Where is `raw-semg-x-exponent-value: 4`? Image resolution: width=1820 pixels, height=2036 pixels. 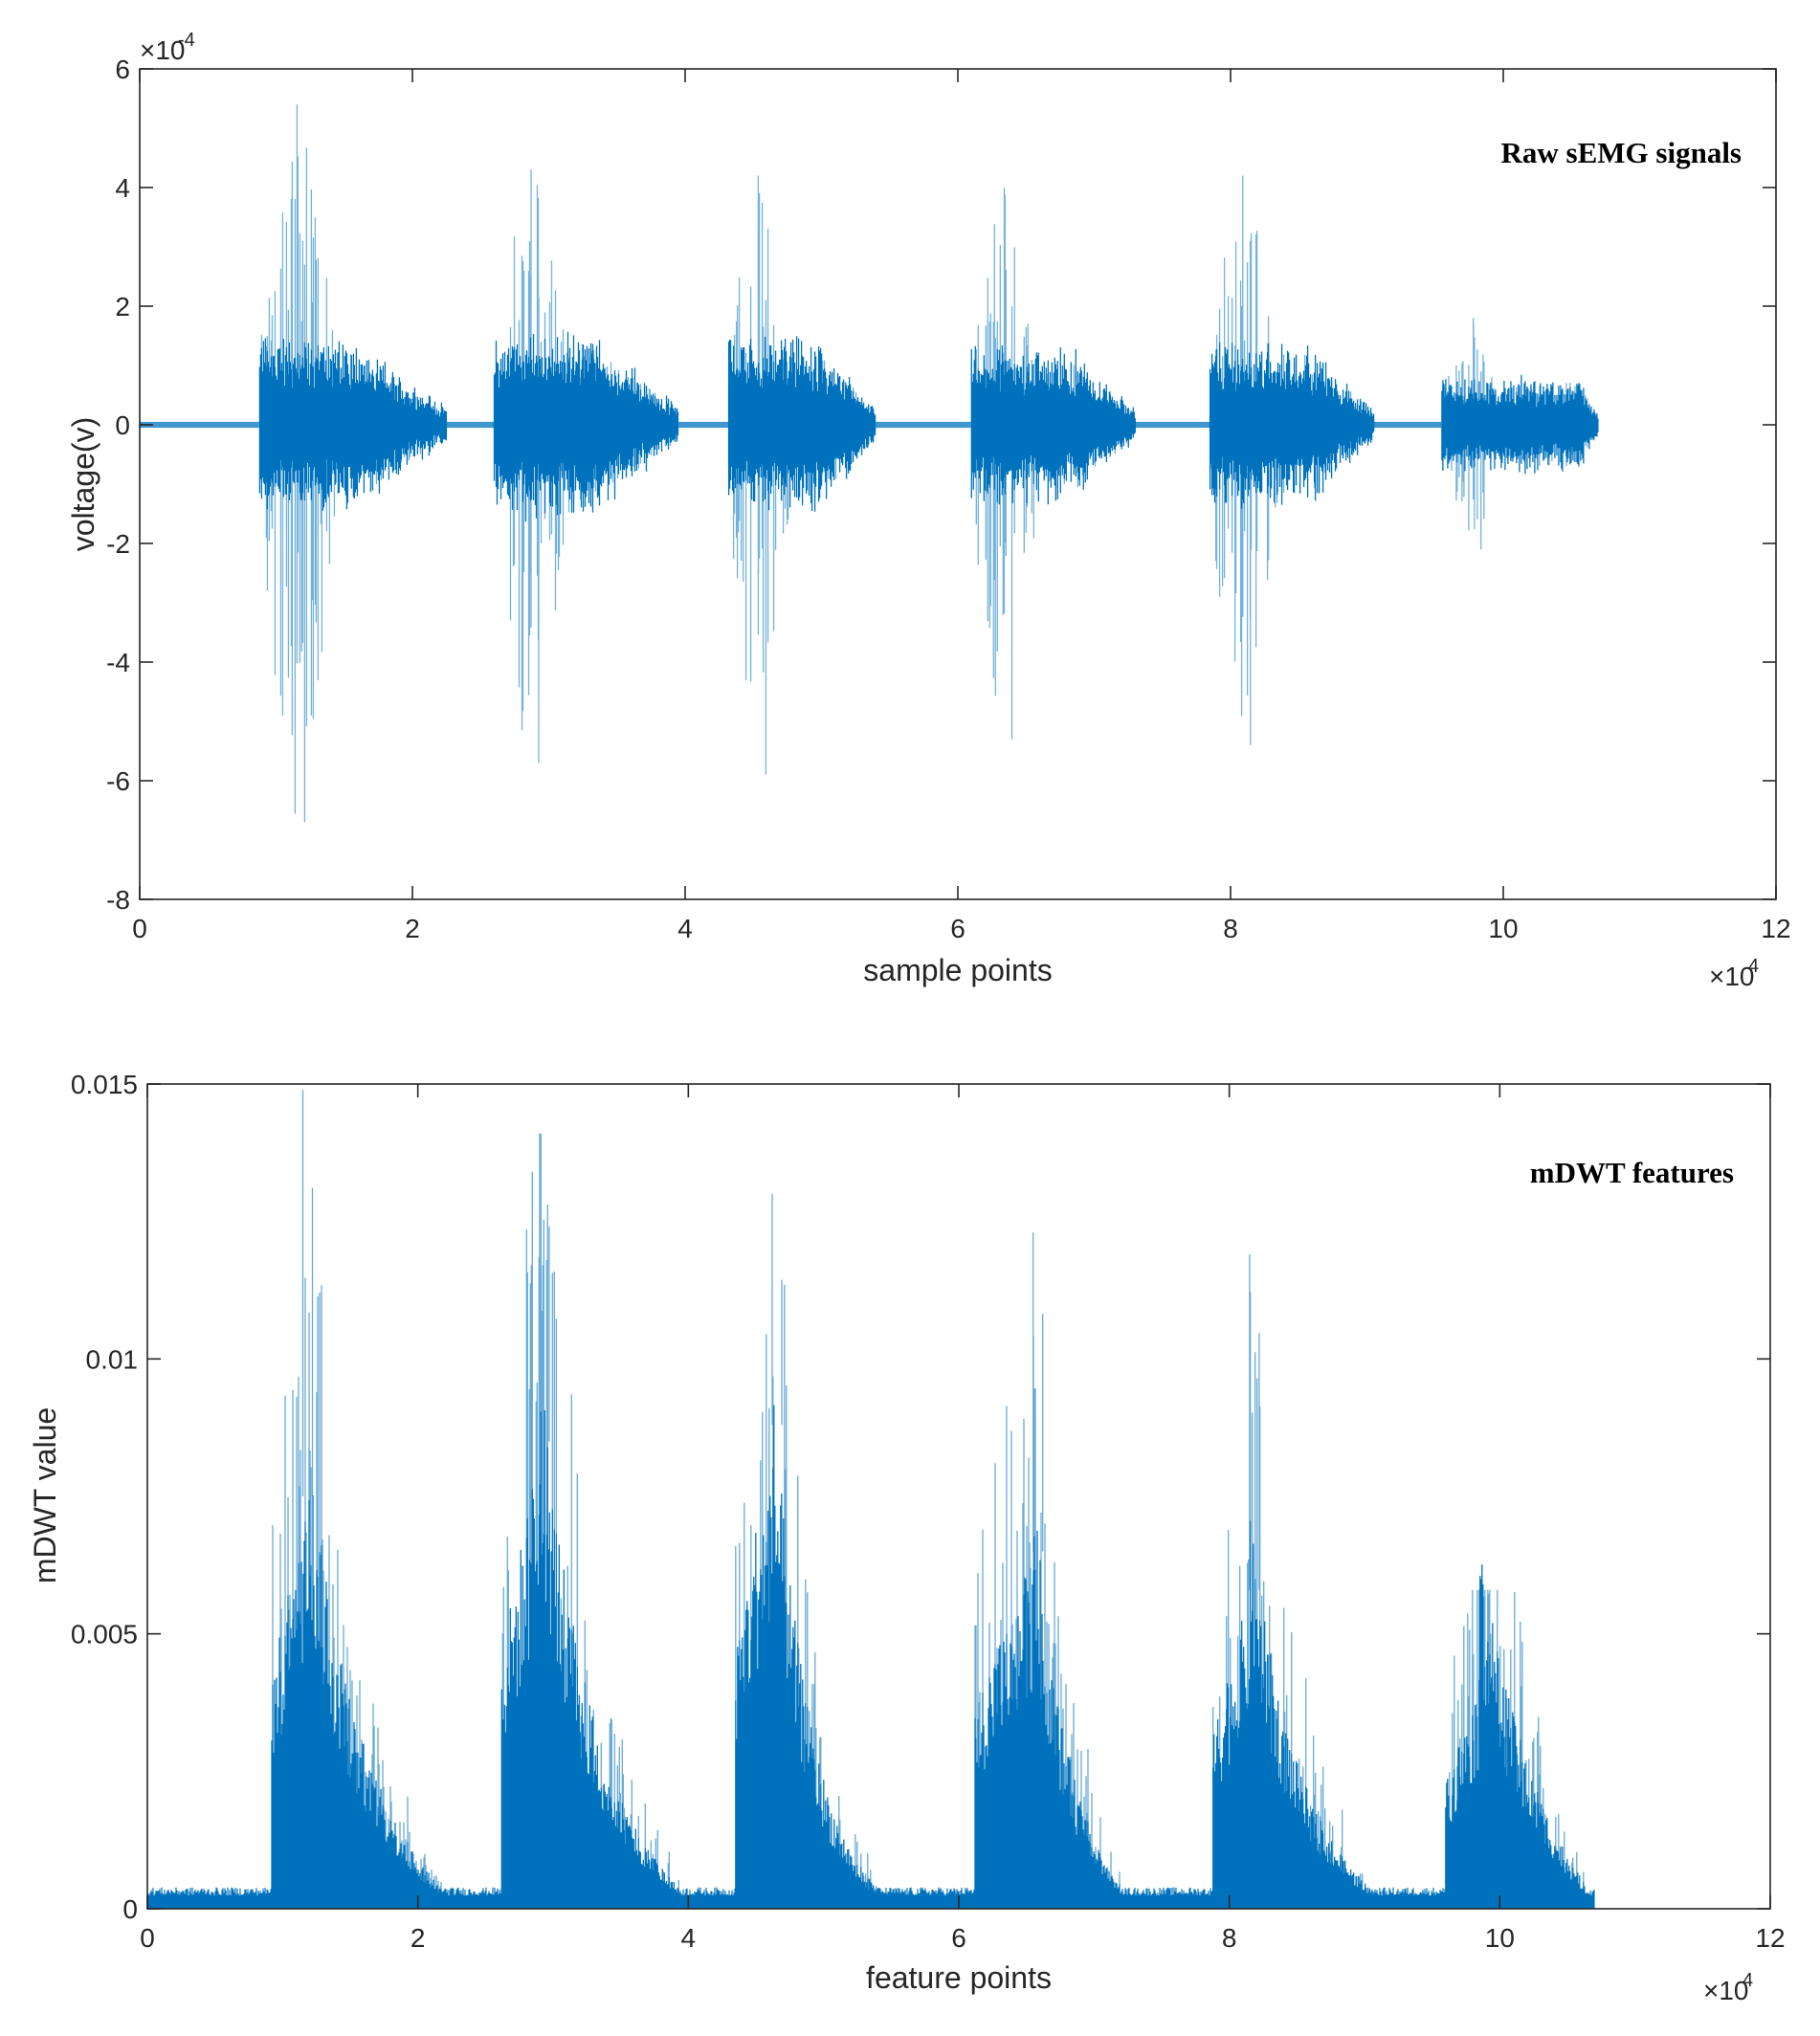 raw-semg-x-exponent-value: 4 is located at coordinates (1754, 966).